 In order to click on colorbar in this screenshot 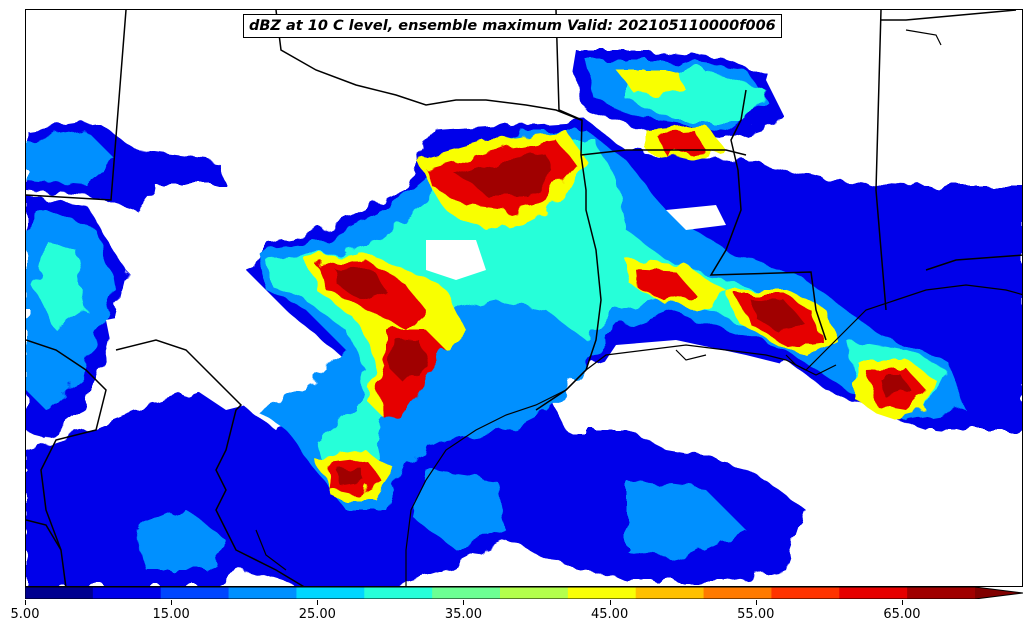, I will do `click(524, 593)`.